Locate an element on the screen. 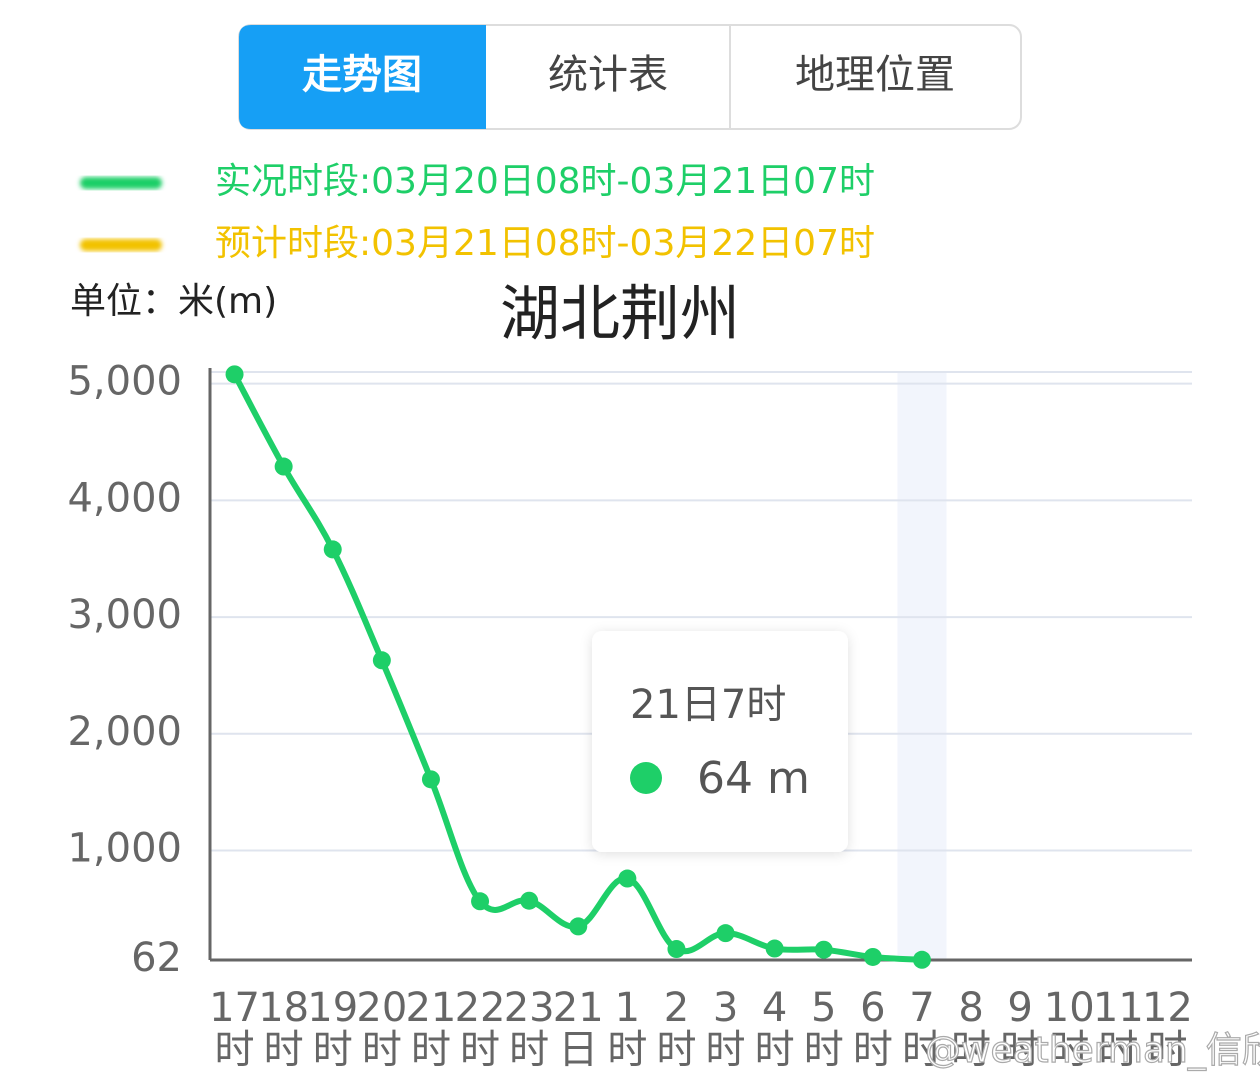  chart-title: 湖北荆州 is located at coordinates (620, 315).